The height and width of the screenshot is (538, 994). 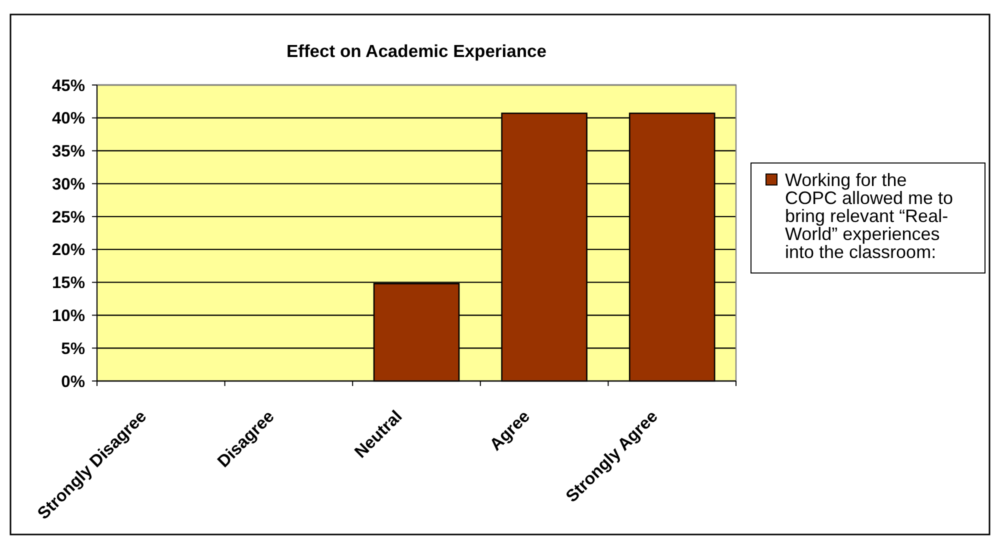 I want to click on y-tick-label: 45%, so click(x=69, y=85).